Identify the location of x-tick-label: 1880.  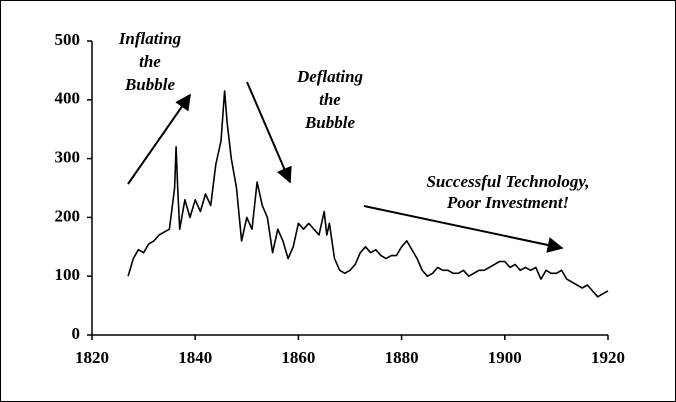
(402, 357).